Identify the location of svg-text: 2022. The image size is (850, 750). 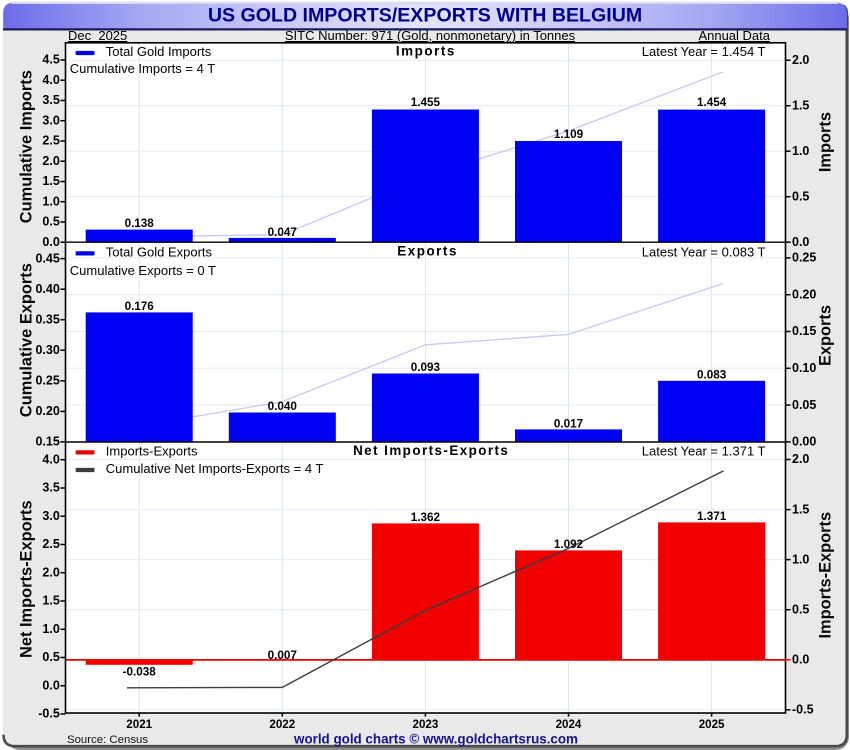
(282, 724).